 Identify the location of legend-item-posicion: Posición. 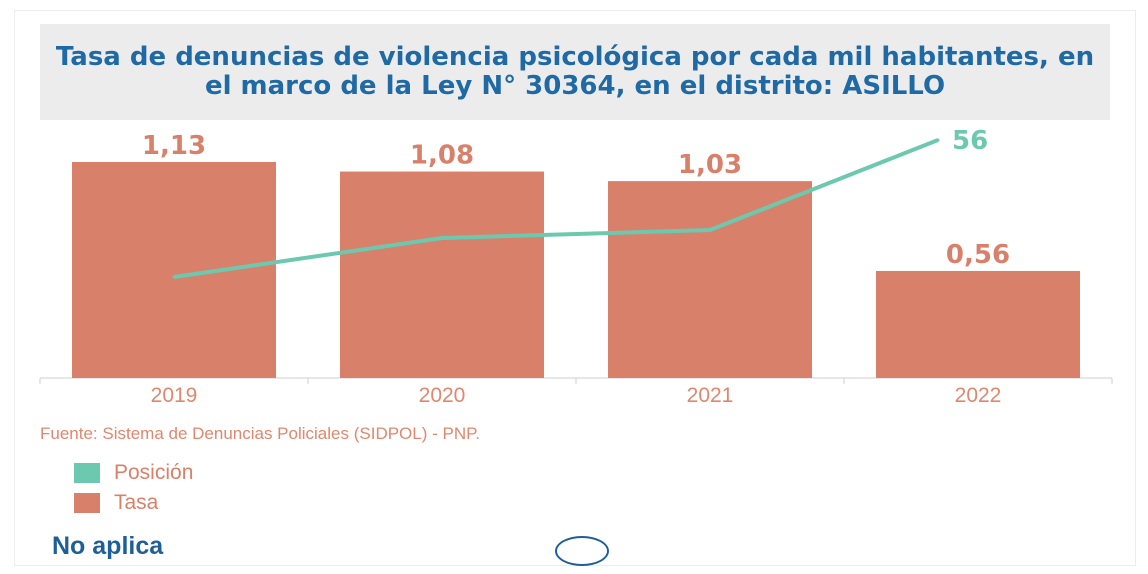
(133, 473).